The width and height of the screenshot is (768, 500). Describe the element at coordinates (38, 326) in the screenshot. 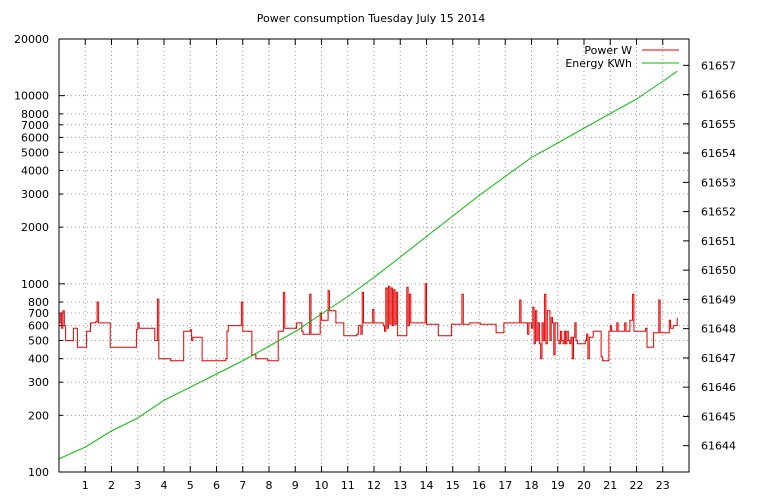

I see `left-tick-label-600: 600` at that location.